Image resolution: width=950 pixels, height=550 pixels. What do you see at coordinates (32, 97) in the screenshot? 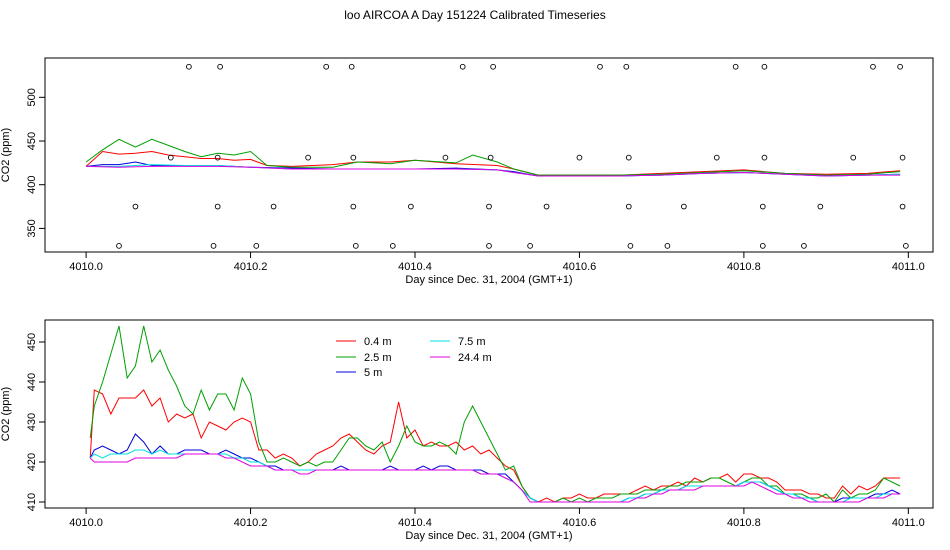
I see `y-tick-label: 500` at bounding box center [32, 97].